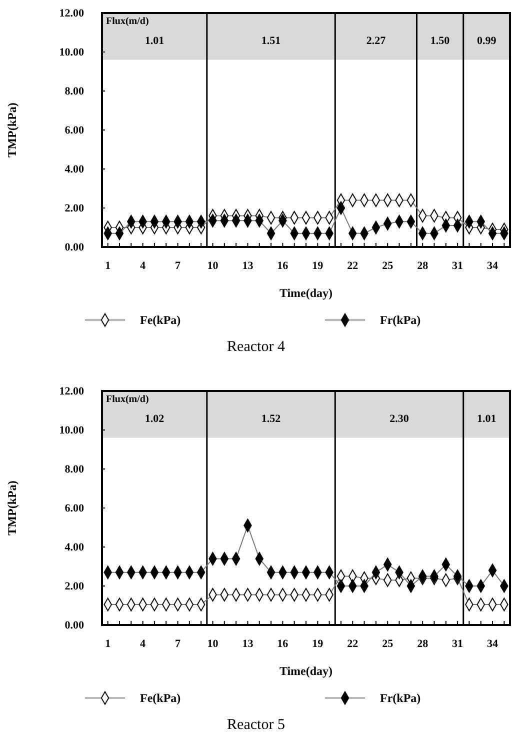  What do you see at coordinates (487, 41) in the screenshot?
I see `annotation: 0.99` at bounding box center [487, 41].